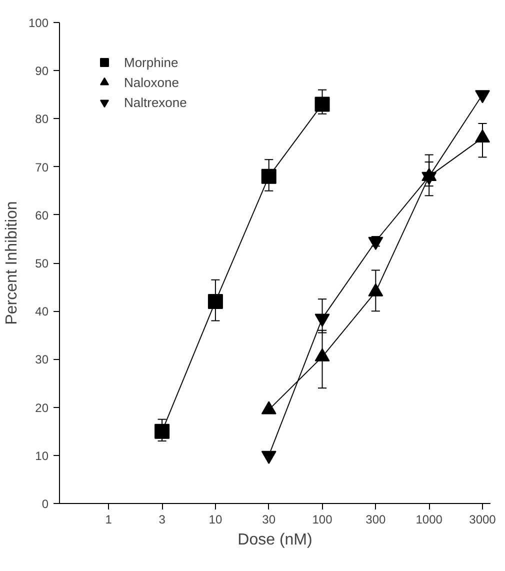 This screenshot has height=571, width=505. I want to click on x-tick-label: 3, so click(162, 519).